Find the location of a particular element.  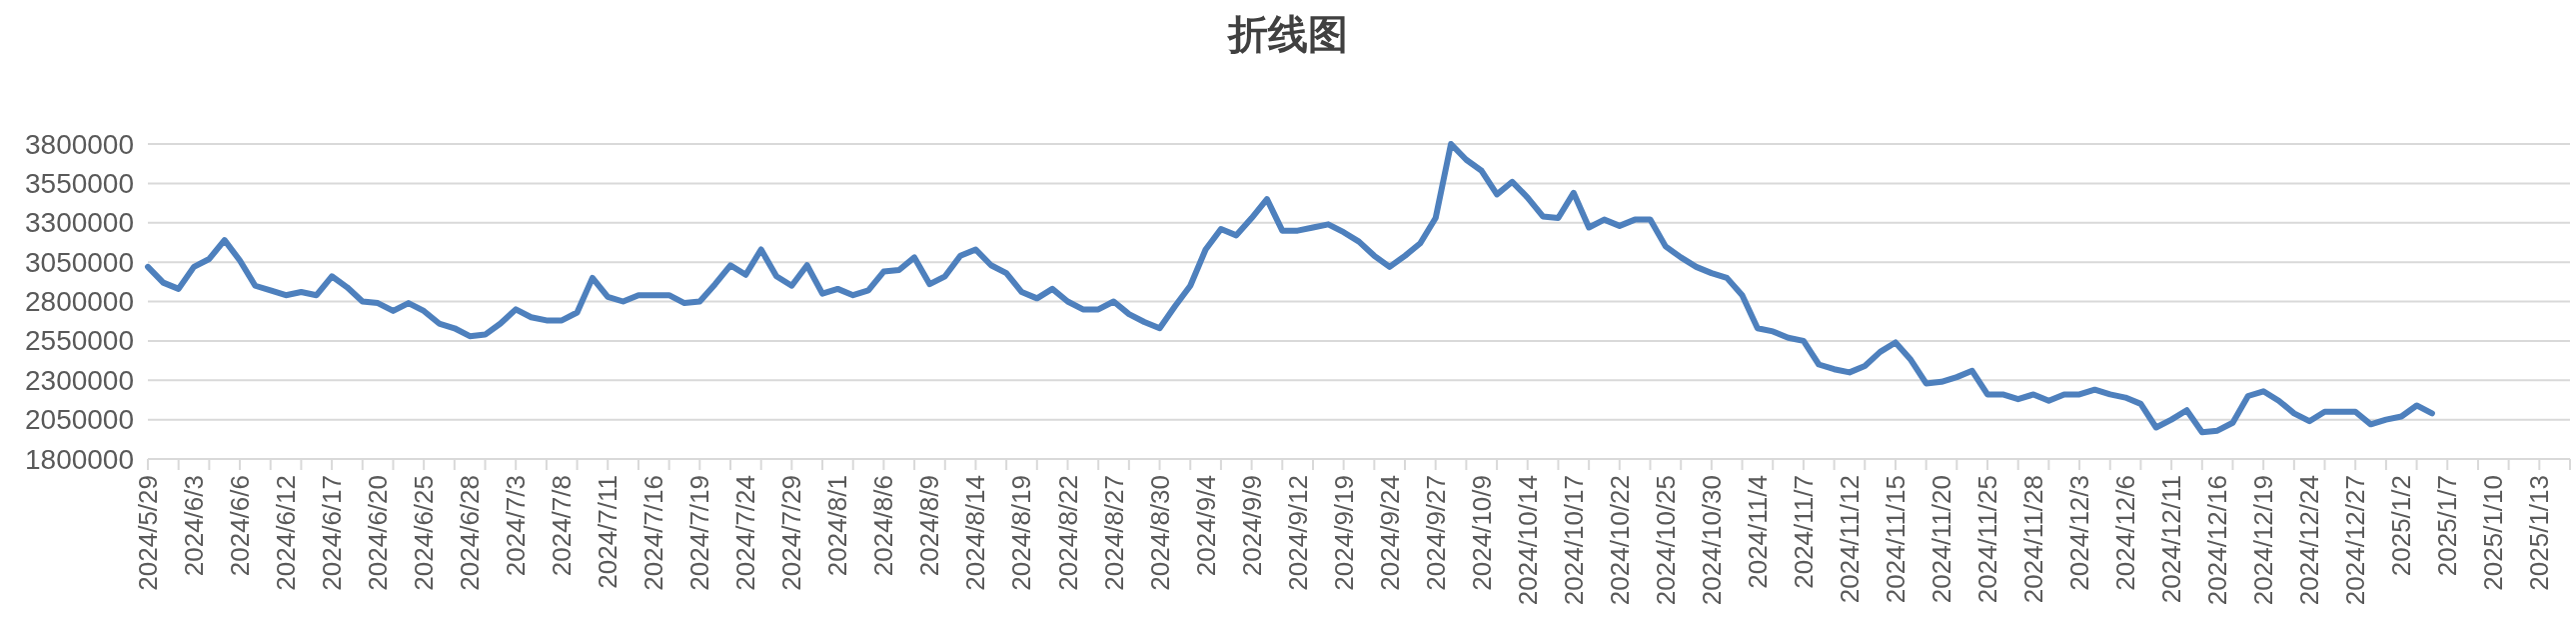

x-tick-label: 2024/11/20 is located at coordinates (1941, 539).